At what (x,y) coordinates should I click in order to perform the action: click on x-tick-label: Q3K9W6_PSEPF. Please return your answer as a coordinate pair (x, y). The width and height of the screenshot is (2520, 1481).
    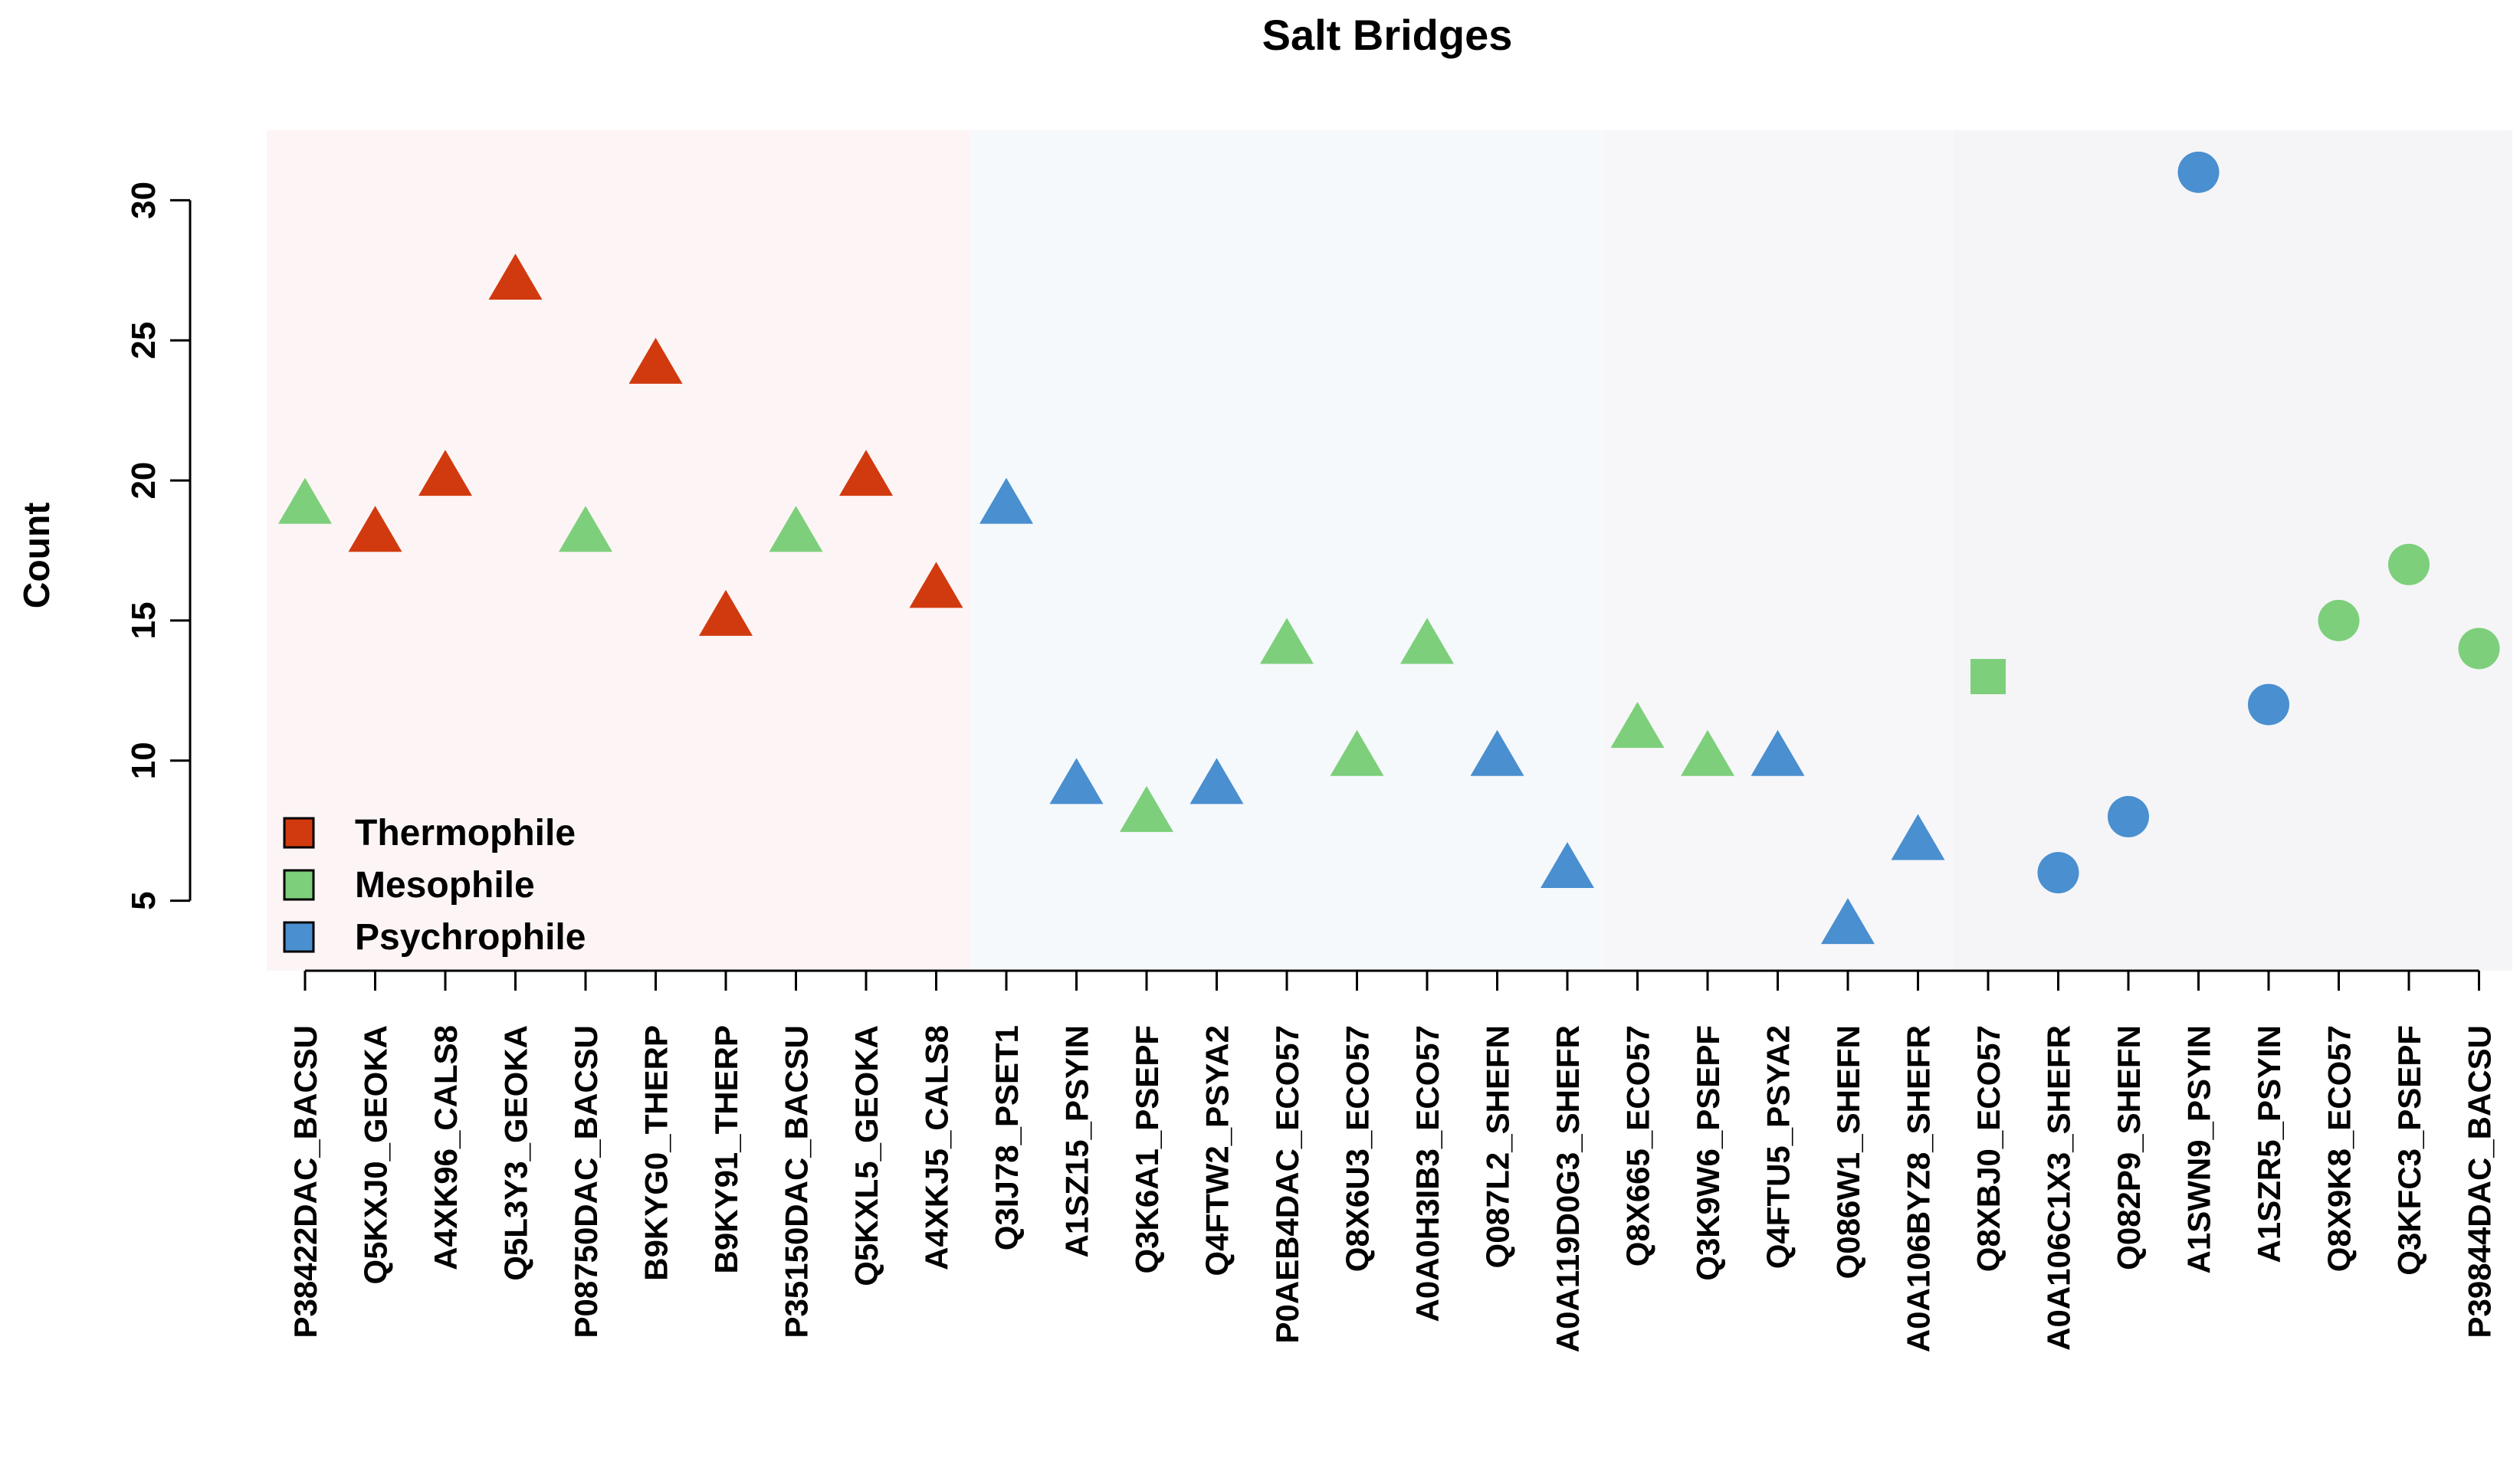
    Looking at the image, I should click on (1708, 1153).